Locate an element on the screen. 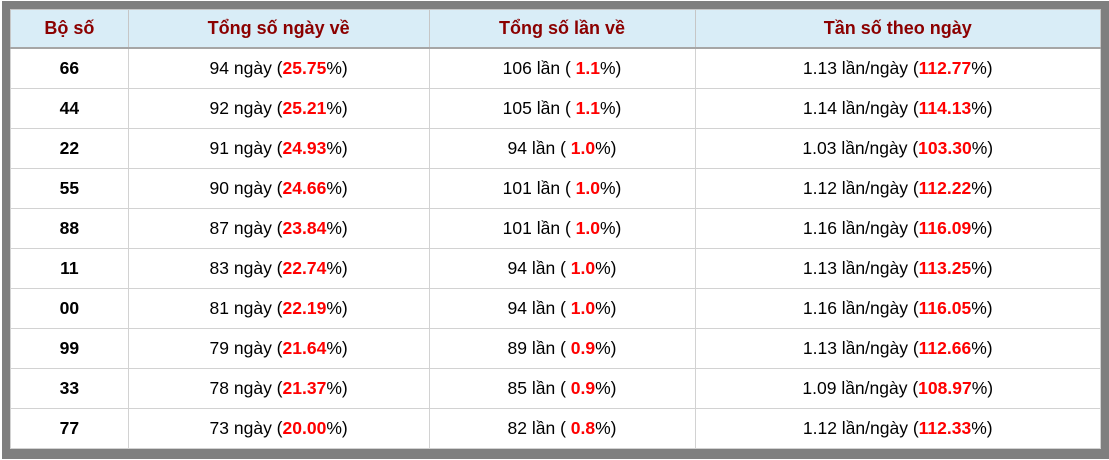 Image resolution: width=1109 pixels, height=460 pixels. column-header-total-times: Tổng số lần về is located at coordinates (562, 29).